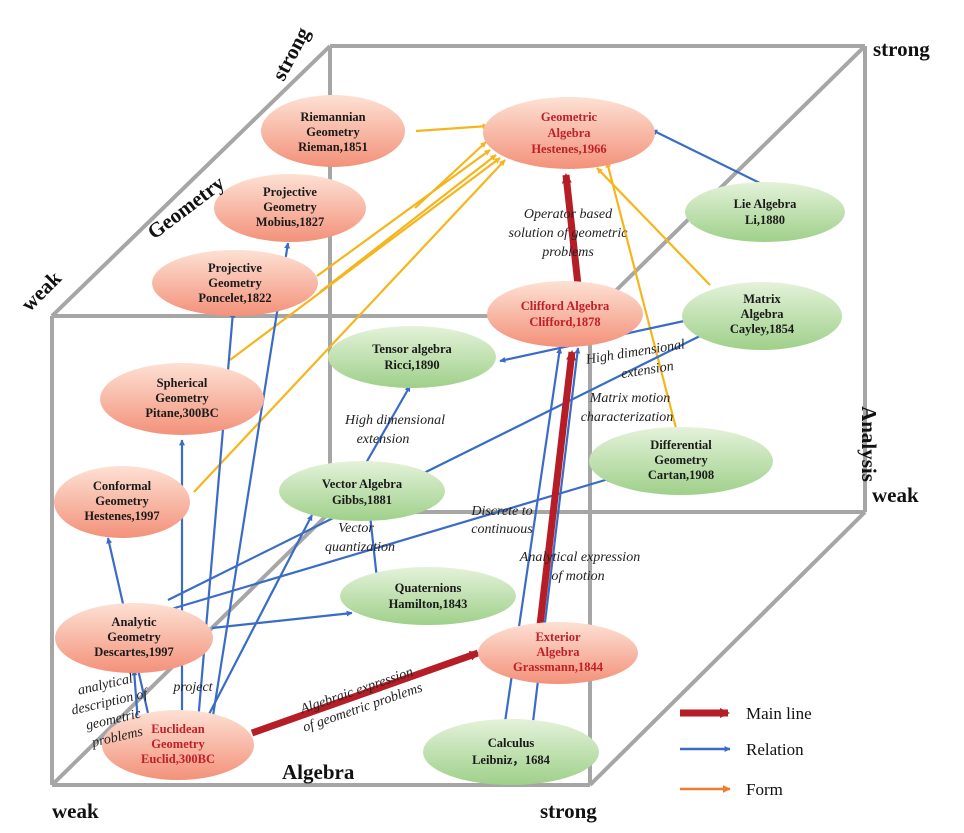 Image resolution: width=964 pixels, height=833 pixels. I want to click on axis-algebra-title: Algebra, so click(318, 772).